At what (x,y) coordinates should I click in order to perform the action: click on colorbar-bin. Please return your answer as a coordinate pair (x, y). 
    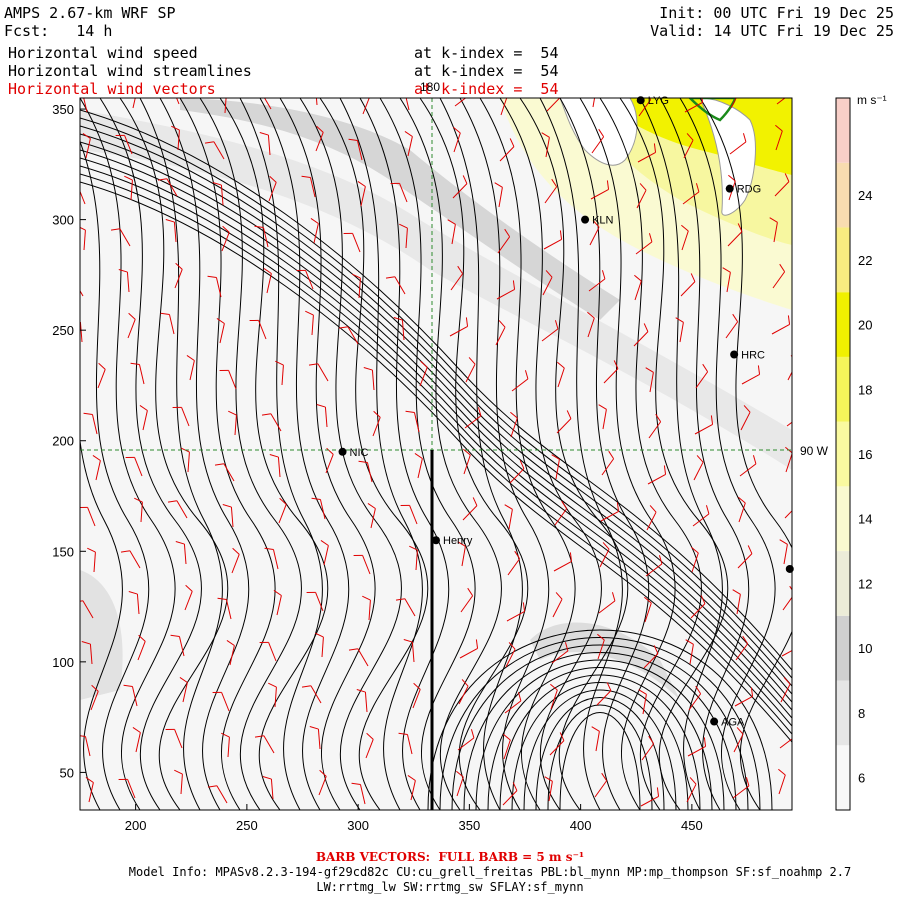
    Looking at the image, I should click on (843, 777).